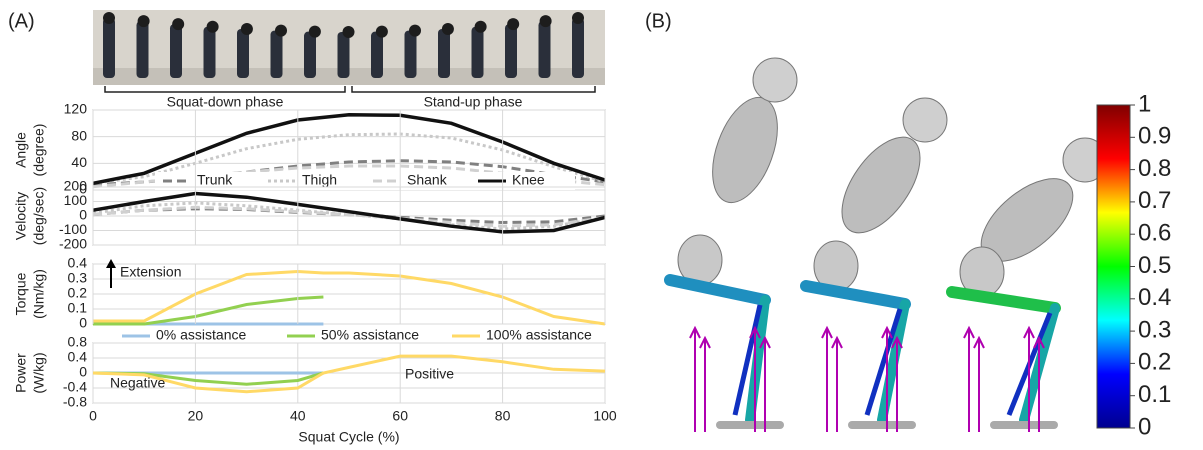  What do you see at coordinates (150, 272) in the screenshot?
I see `annotation: Extension` at bounding box center [150, 272].